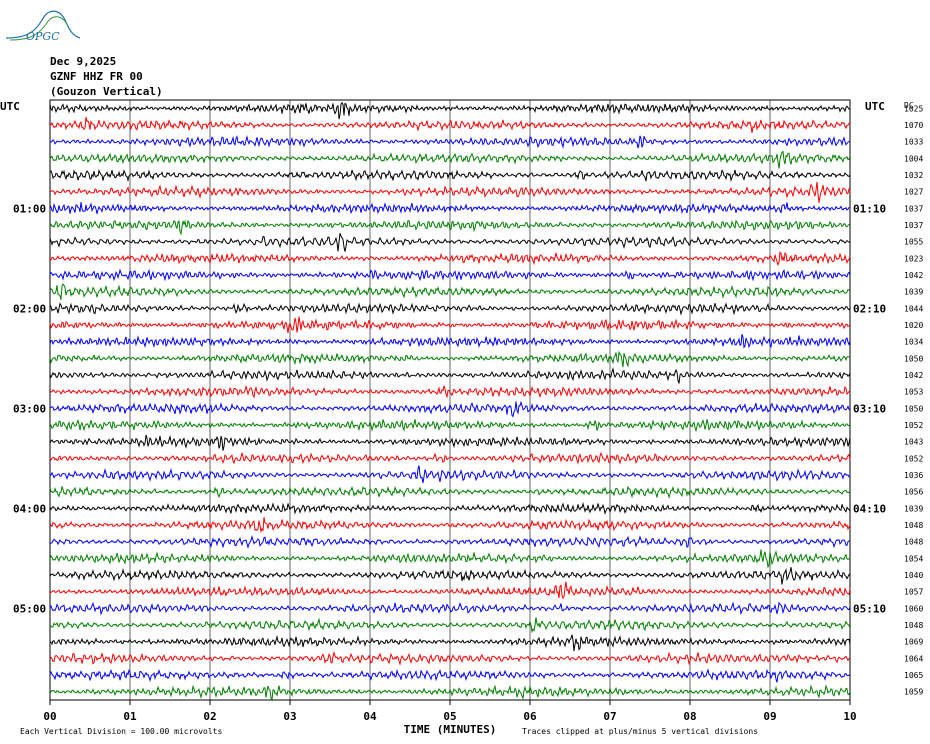  Describe the element at coordinates (450, 729) in the screenshot. I see `x-axis-title: TIME (MINUTES)` at that location.